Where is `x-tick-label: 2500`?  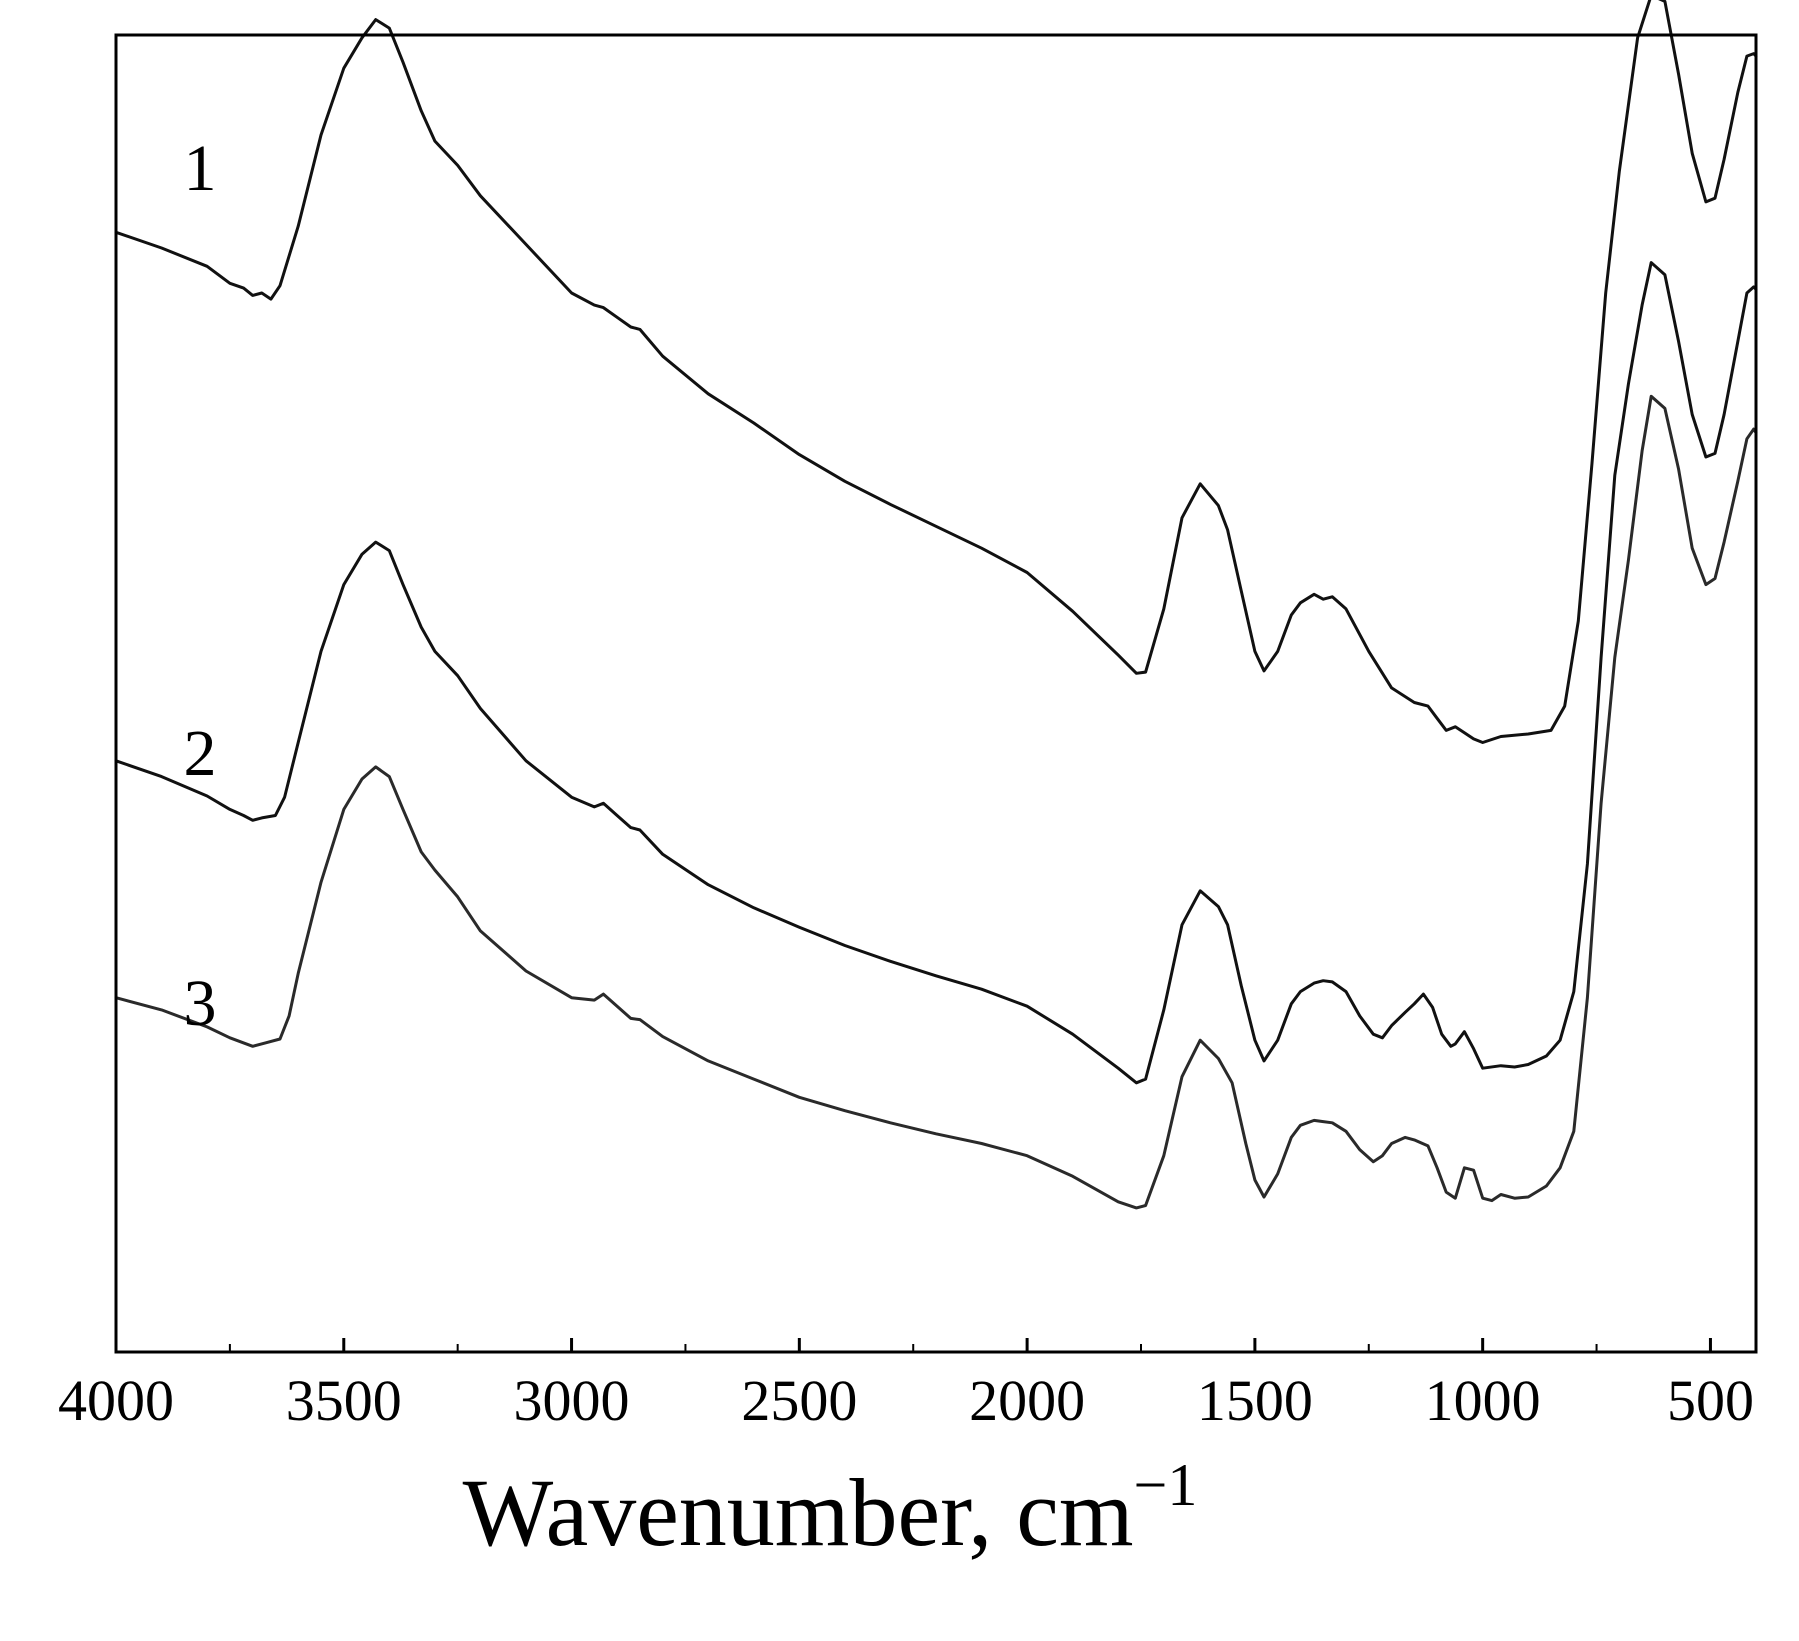 x-tick-label: 2500 is located at coordinates (799, 1400).